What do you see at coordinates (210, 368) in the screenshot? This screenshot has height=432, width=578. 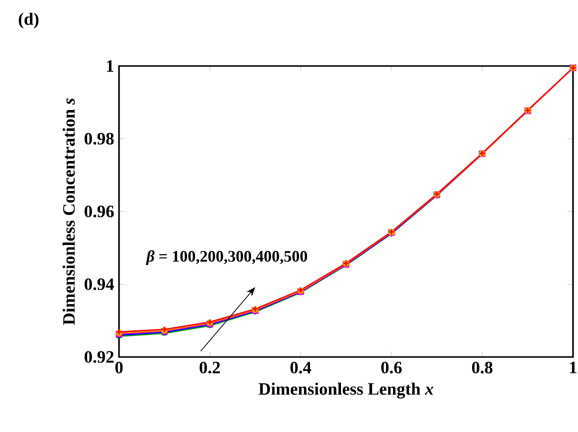 I see `x-tick-label: 0.2` at bounding box center [210, 368].